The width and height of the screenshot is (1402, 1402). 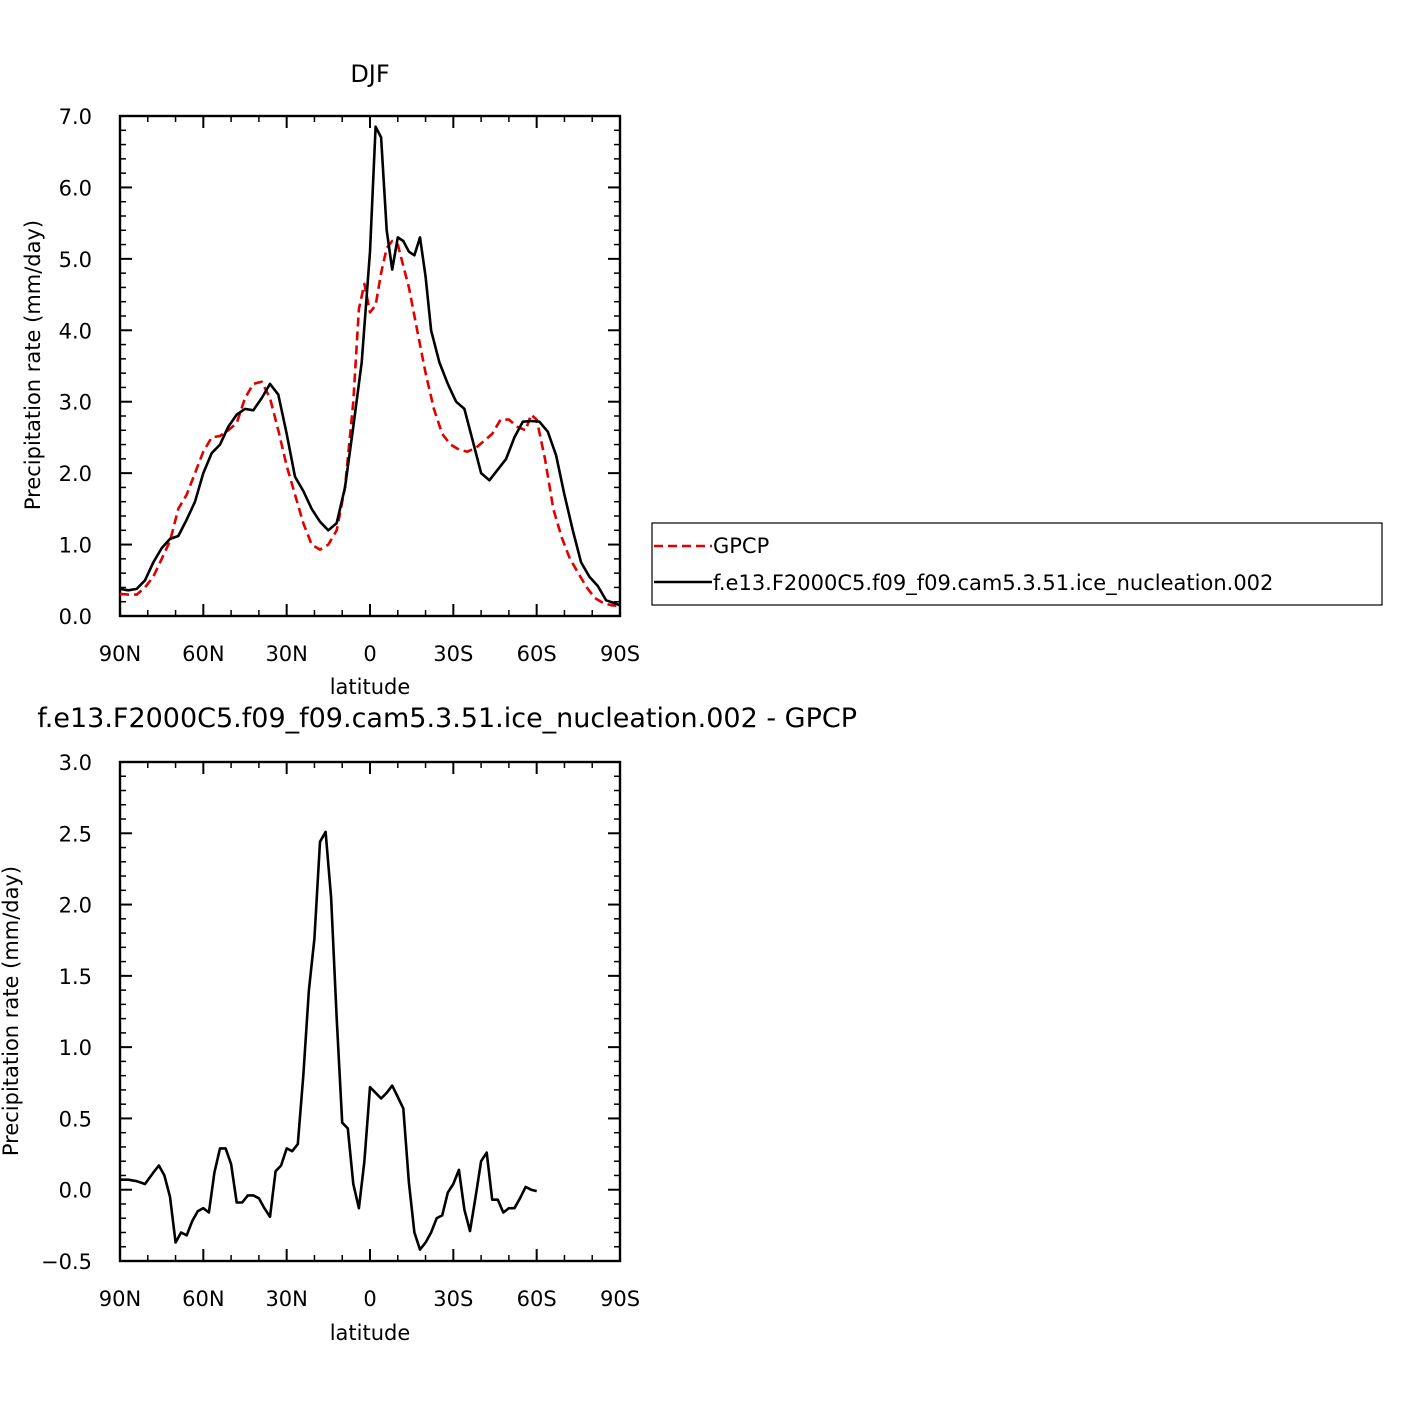 I want to click on x-tick-label-top: 30N, so click(x=286, y=654).